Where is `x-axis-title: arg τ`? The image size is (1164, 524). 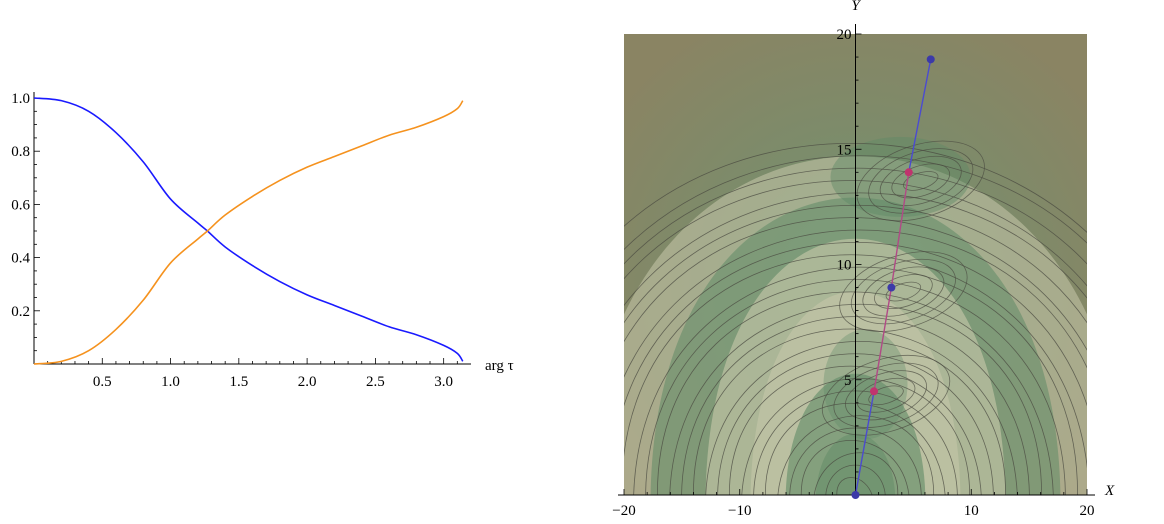 x-axis-title: arg τ is located at coordinates (499, 366).